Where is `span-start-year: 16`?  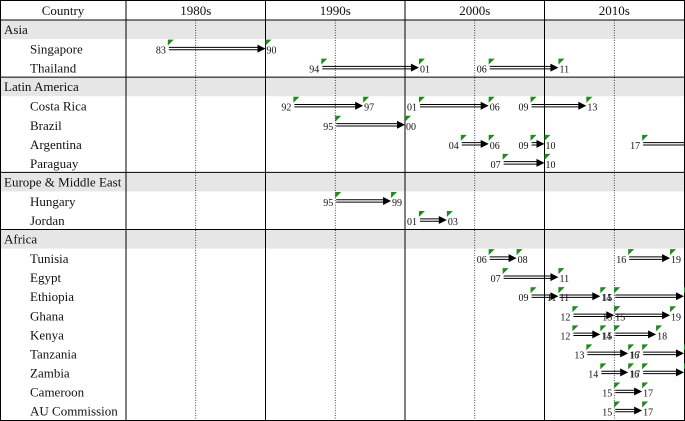
span-start-year: 16 is located at coordinates (621, 260).